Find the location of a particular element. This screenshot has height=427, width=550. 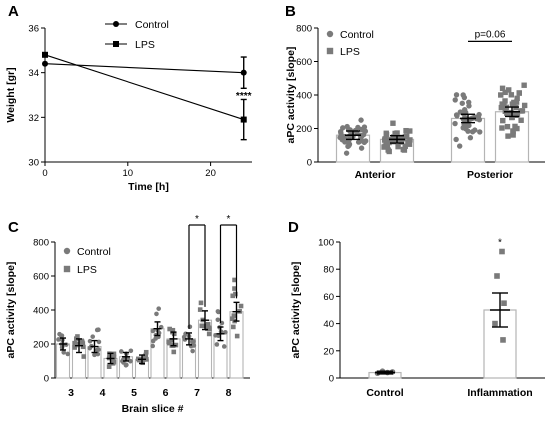

x-category-label: 8 is located at coordinates (229, 393).